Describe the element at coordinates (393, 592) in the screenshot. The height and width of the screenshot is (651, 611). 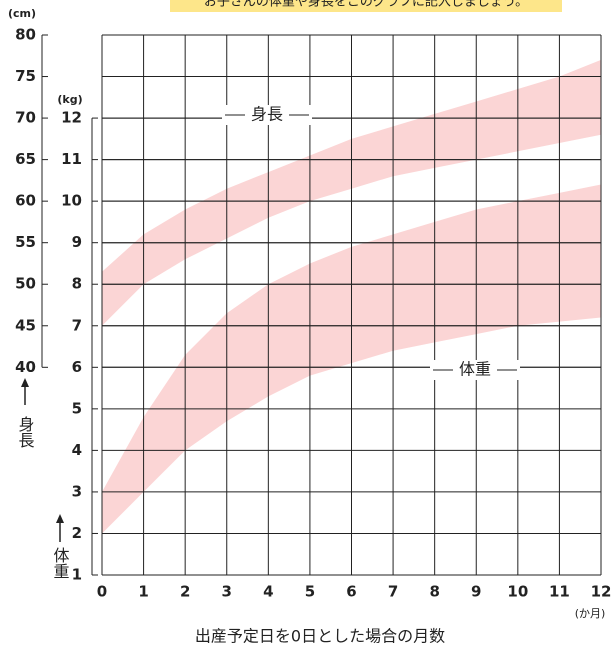
I see `x-tick-label: 7` at that location.